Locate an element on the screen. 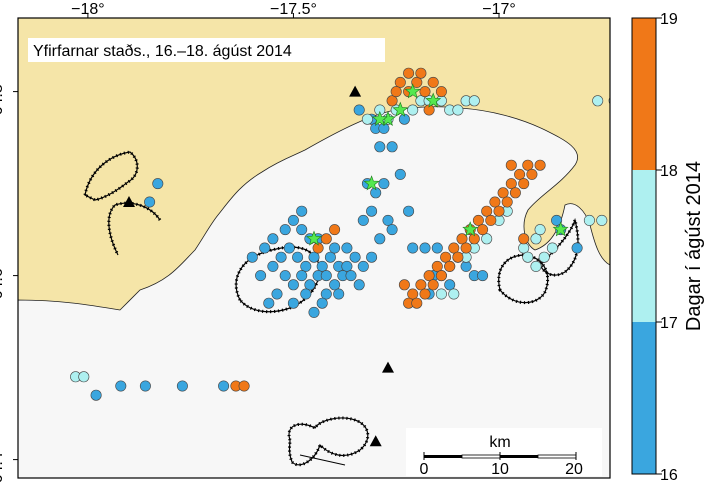 This screenshot has height=496, width=713. lat-tick-label-0: 64.8° is located at coordinates (3, 97).